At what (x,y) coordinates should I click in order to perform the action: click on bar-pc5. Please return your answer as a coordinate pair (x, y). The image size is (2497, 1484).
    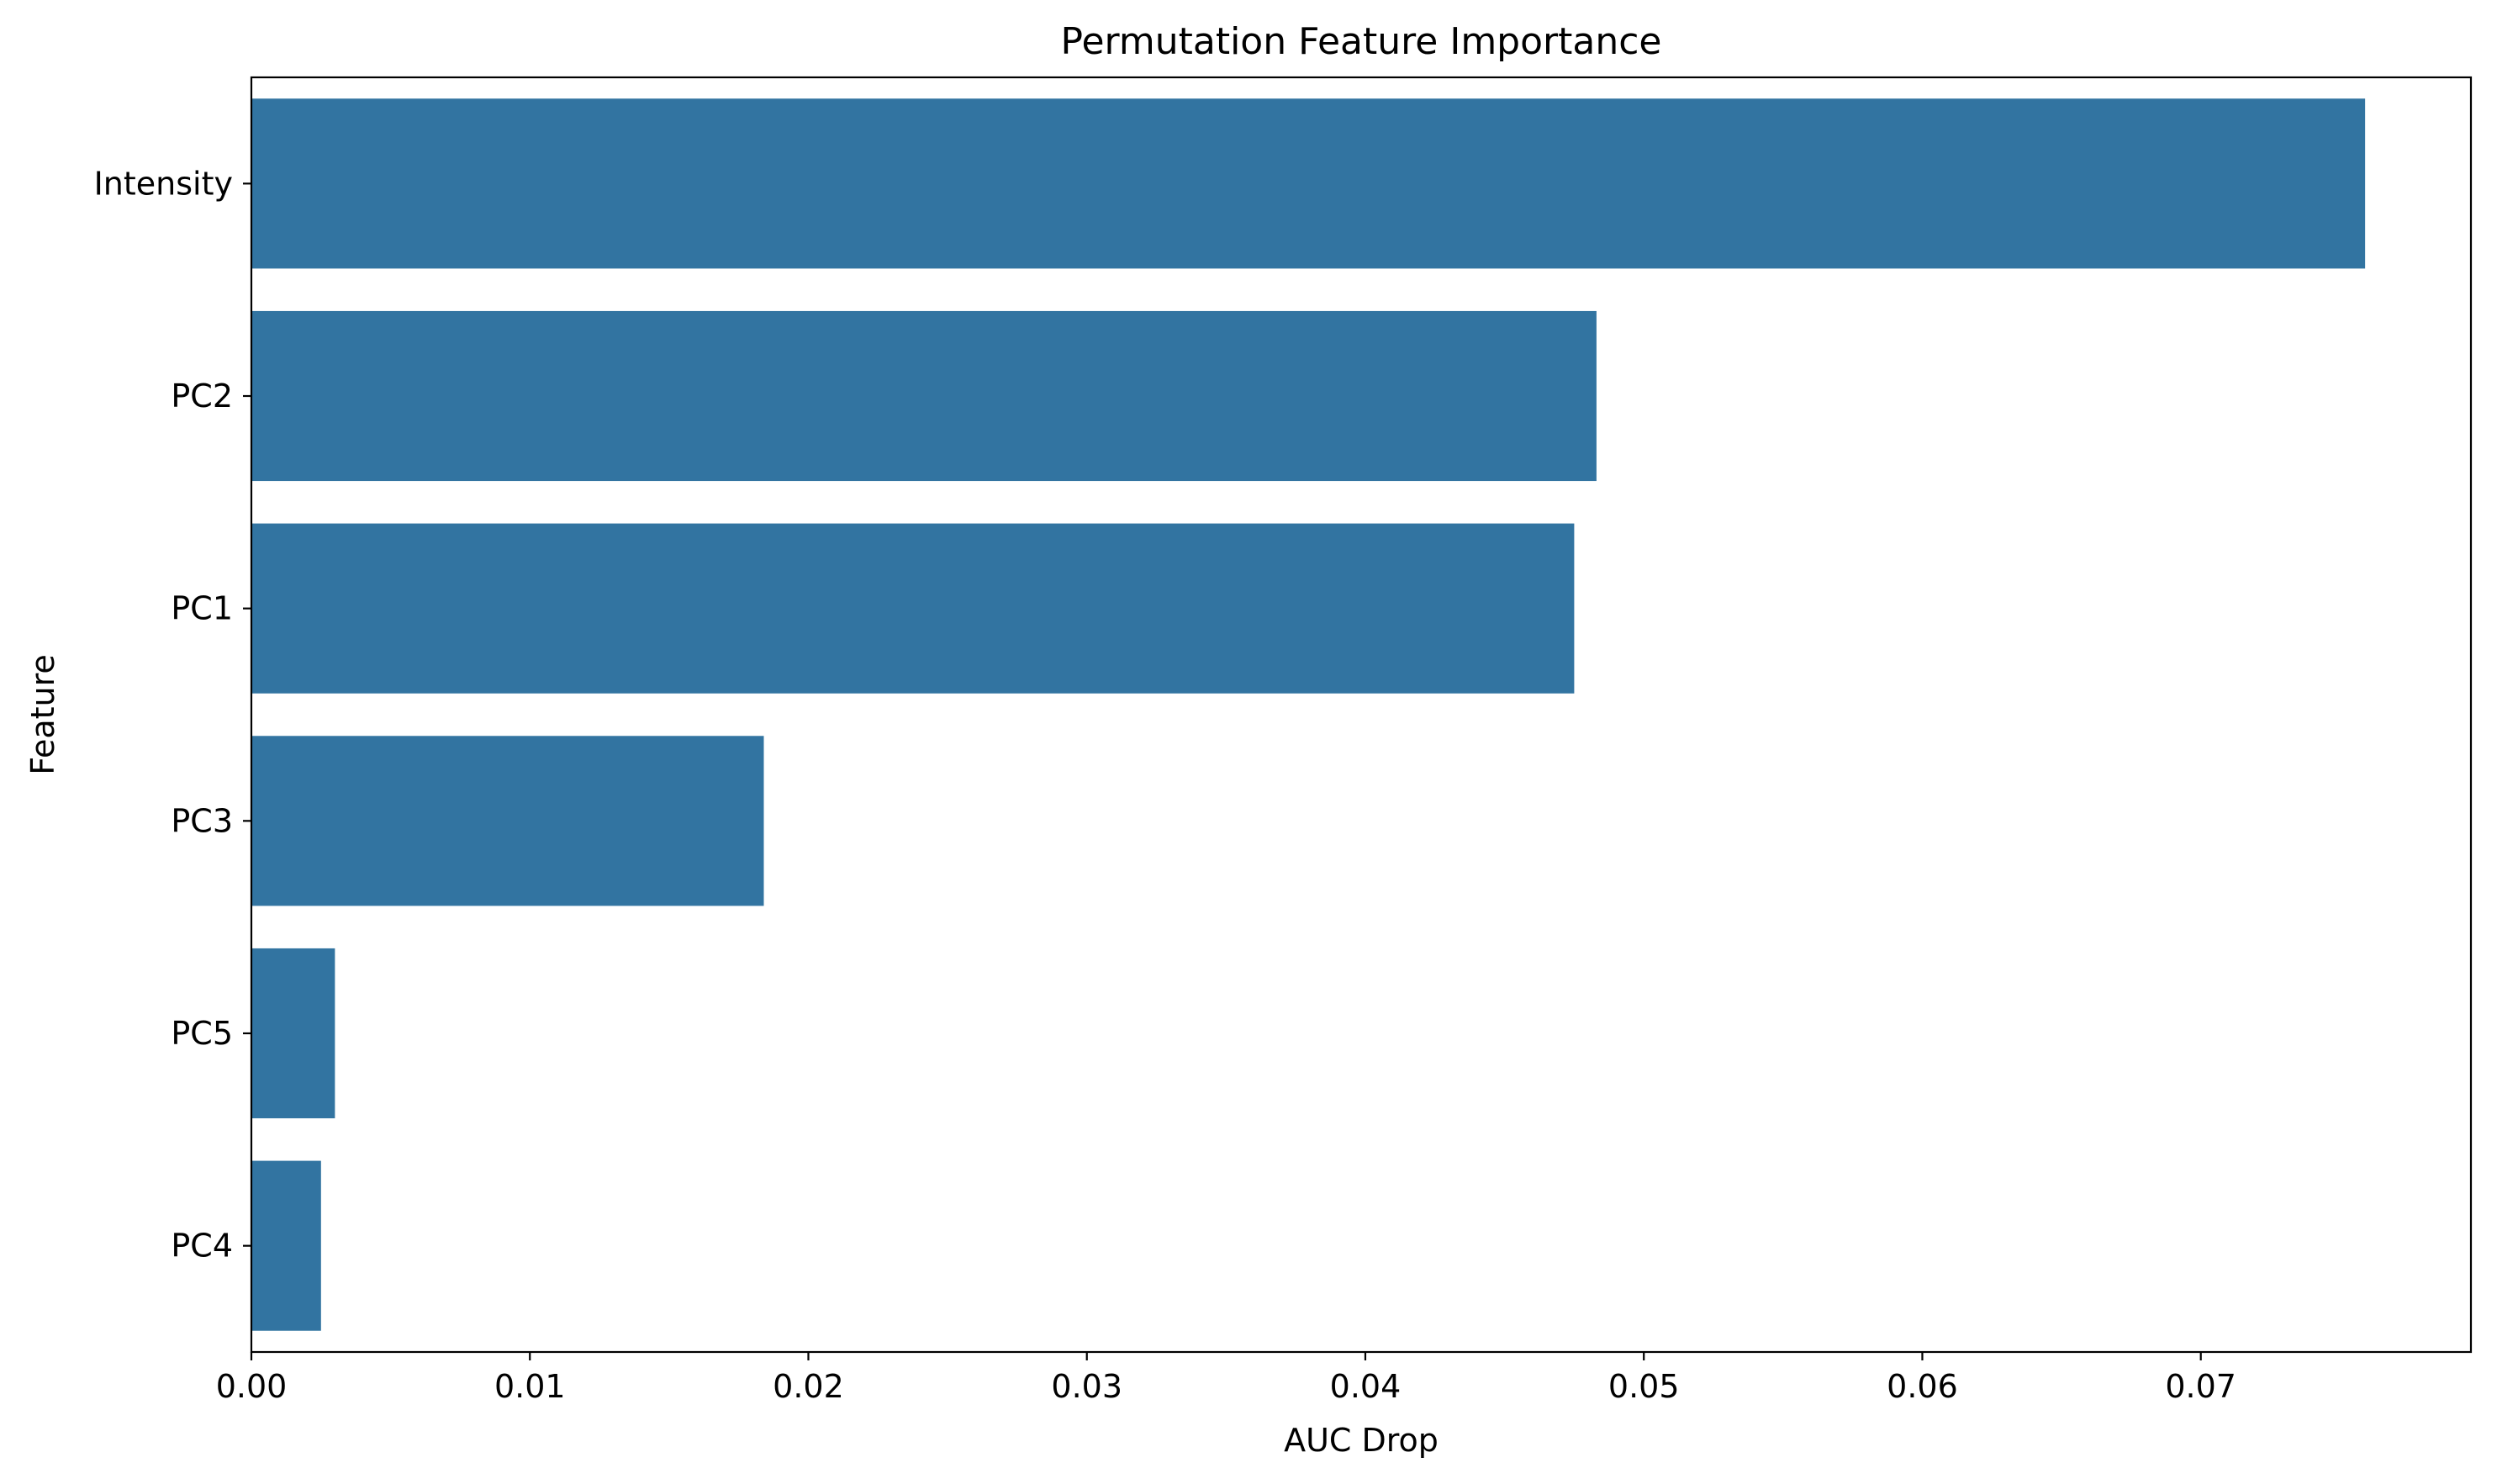
    Looking at the image, I should click on (293, 1033).